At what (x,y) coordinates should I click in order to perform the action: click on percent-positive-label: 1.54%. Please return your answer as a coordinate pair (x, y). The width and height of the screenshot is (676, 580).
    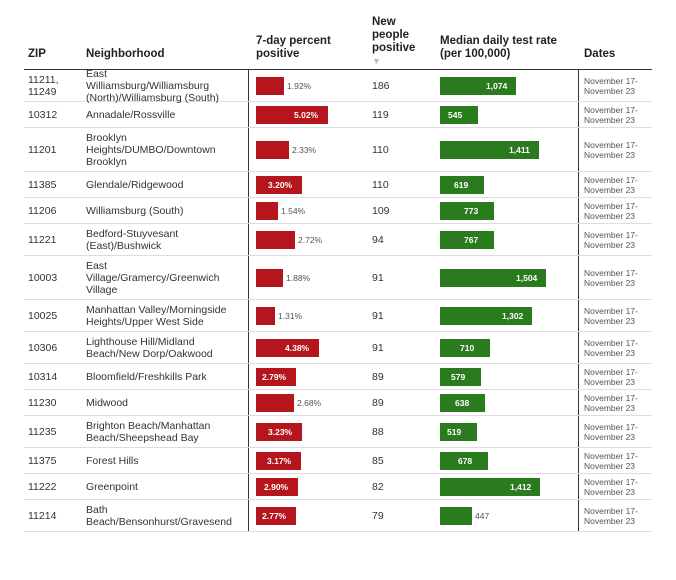
    Looking at the image, I should click on (293, 210).